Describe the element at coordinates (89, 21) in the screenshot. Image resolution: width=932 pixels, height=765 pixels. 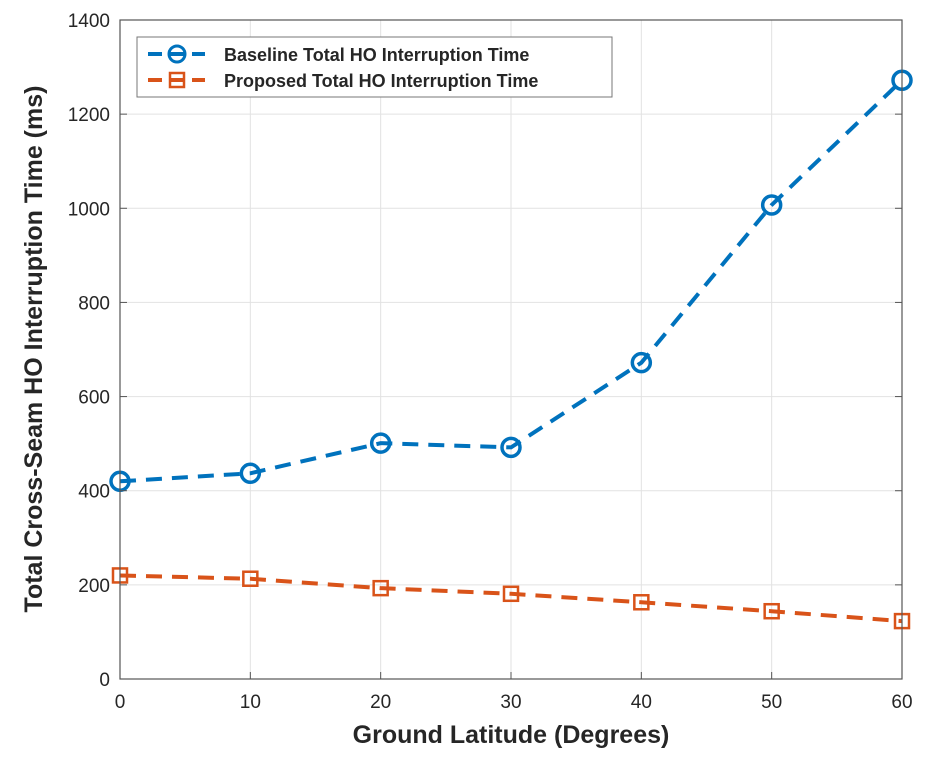
I see `y-tick-label: 1400` at that location.